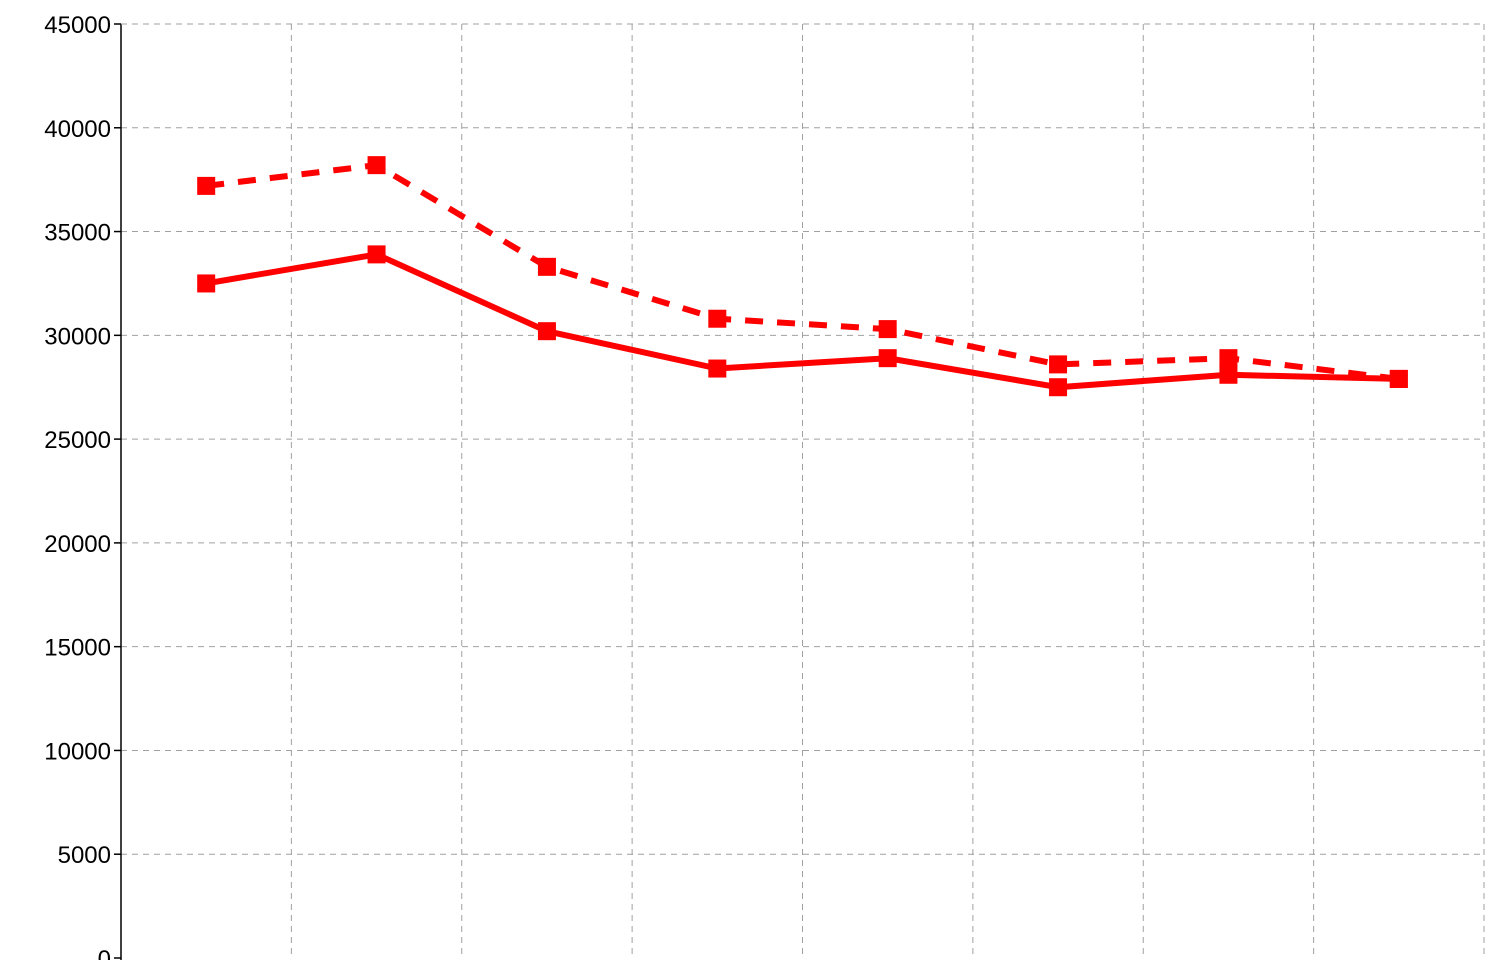 This screenshot has height=960, width=1488. Describe the element at coordinates (802, 321) in the screenshot. I see `series-1-line` at that location.